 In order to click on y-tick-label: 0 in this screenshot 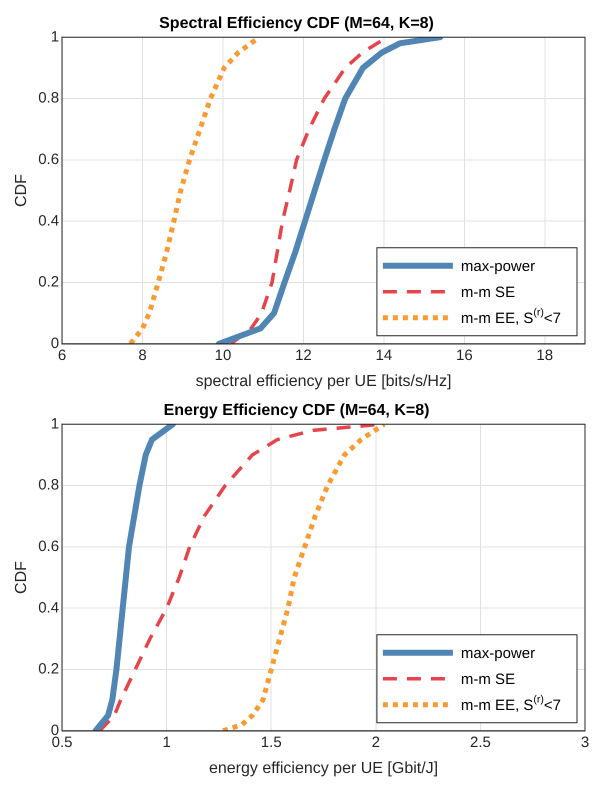, I will do `click(55, 343)`.